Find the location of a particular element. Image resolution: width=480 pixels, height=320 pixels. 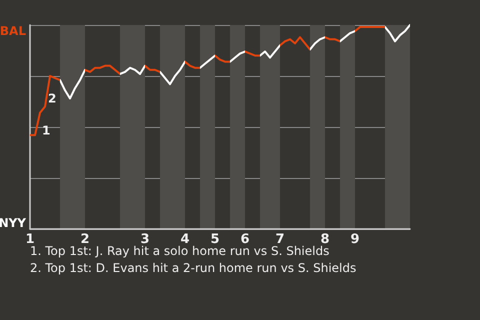

x-tick-label: 8 is located at coordinates (325, 239).